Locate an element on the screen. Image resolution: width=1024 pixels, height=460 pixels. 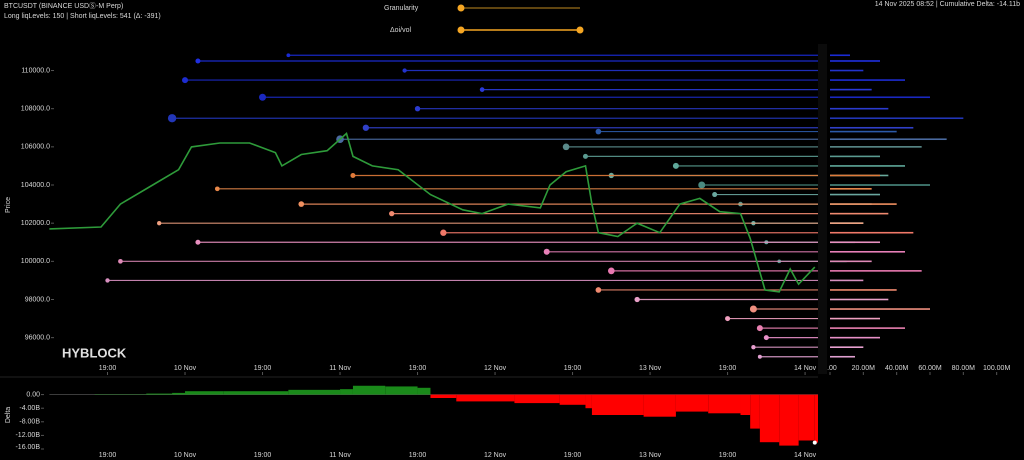
delta-tick-label: -16.00B is located at coordinates (27, 447).